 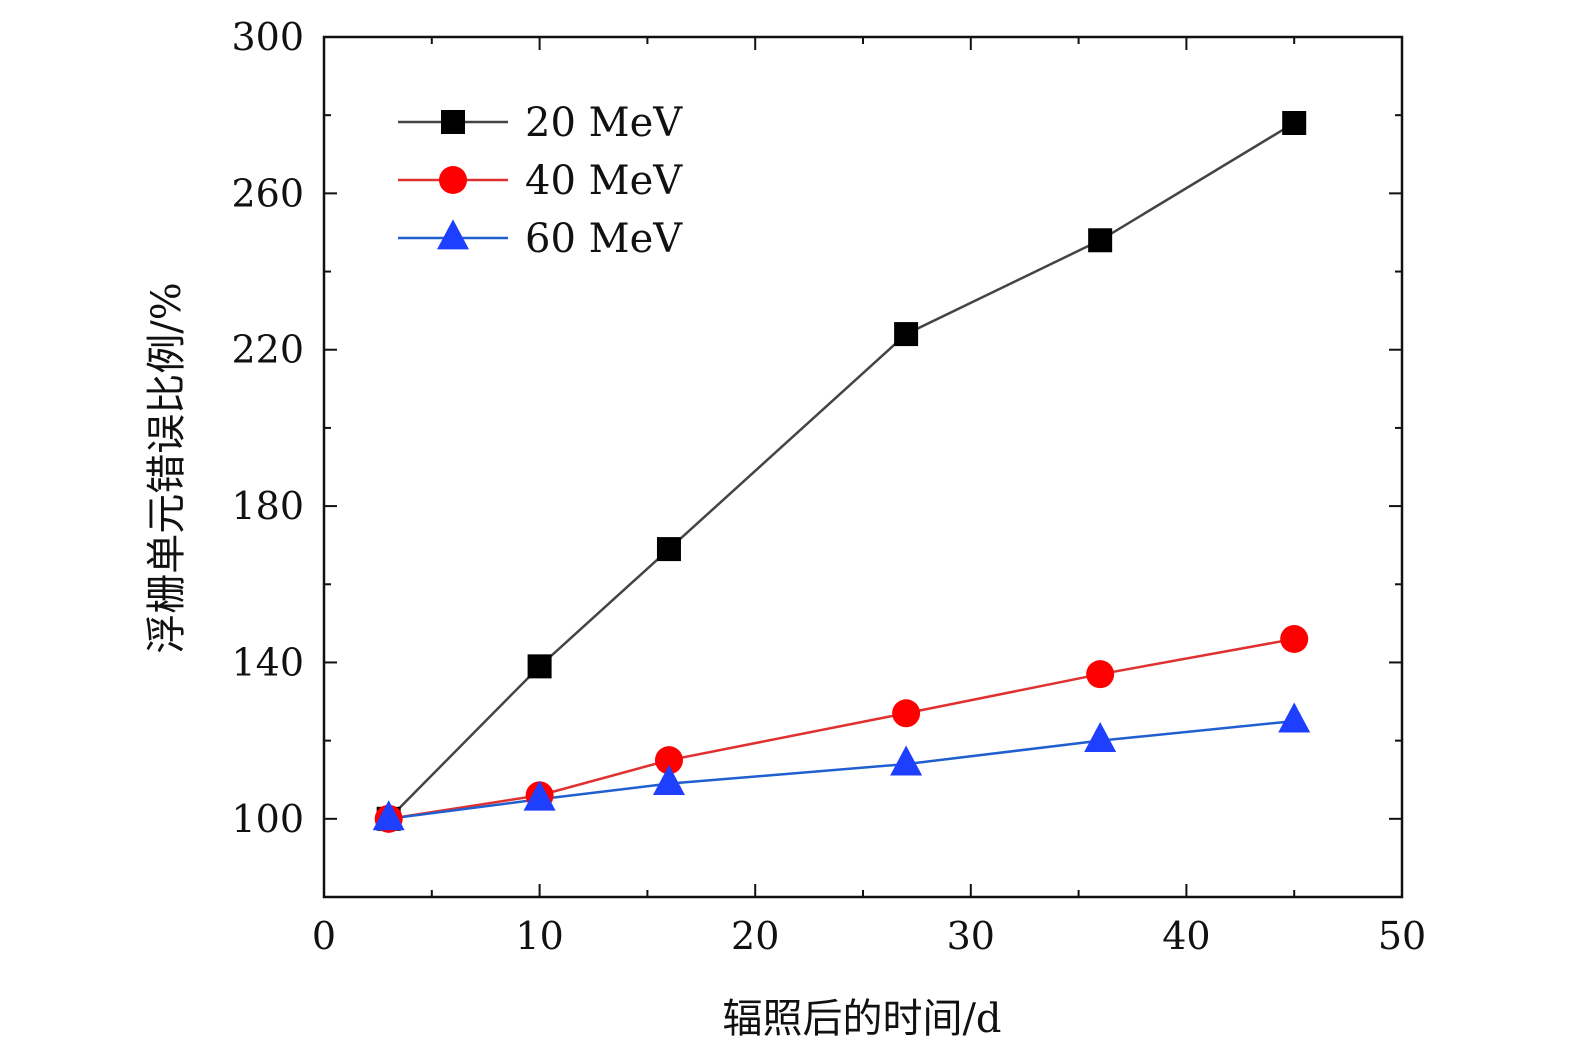 What do you see at coordinates (167, 467) in the screenshot?
I see `y-axis-title: 浮栅单元错误比例/%` at bounding box center [167, 467].